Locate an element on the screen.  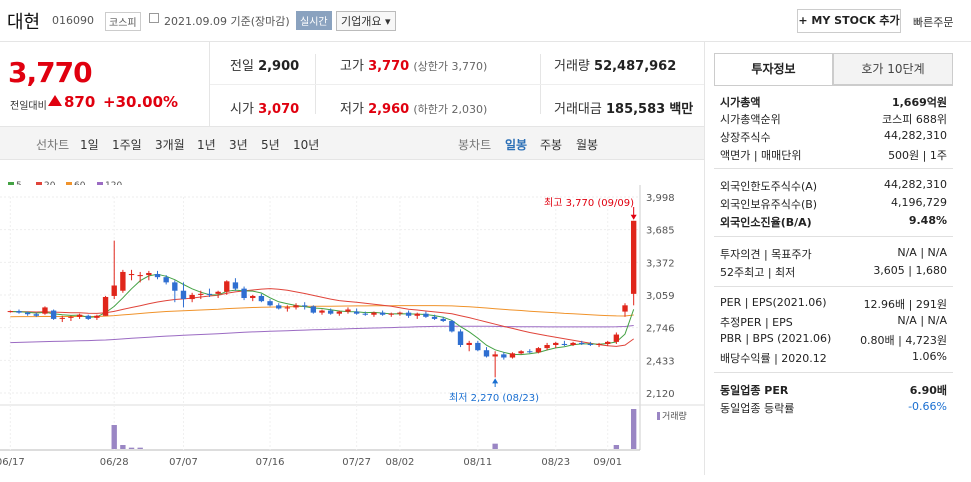
ma-120-line is located at coordinates (322, 334).